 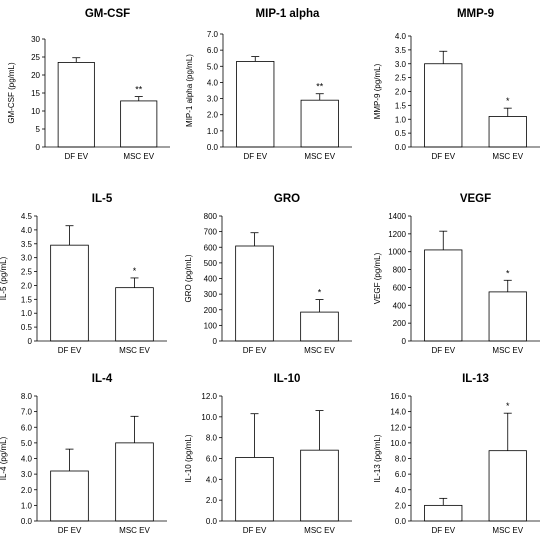 What do you see at coordinates (377, 278) in the screenshot?
I see `y-axis-label: VEGF (pg/mL)` at bounding box center [377, 278].